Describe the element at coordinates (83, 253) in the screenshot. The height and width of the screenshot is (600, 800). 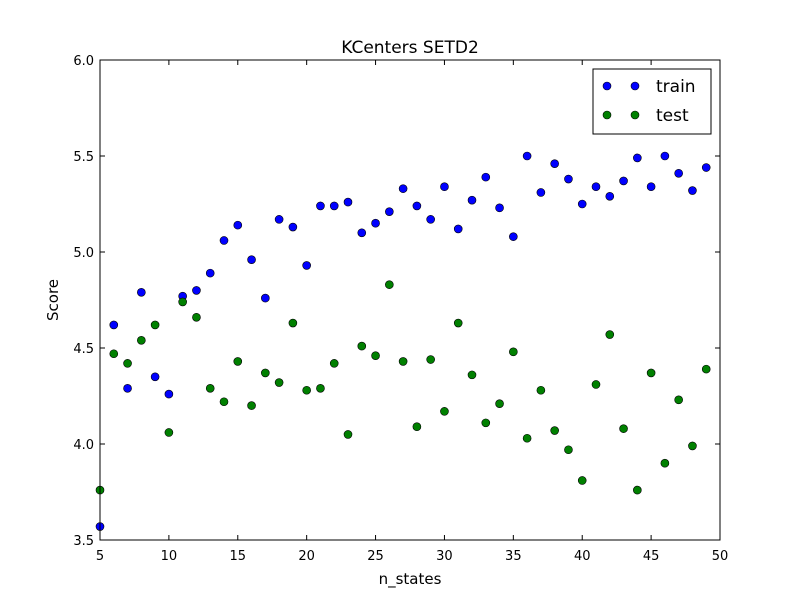
I see `y-tick-label-3: 5.0` at that location.